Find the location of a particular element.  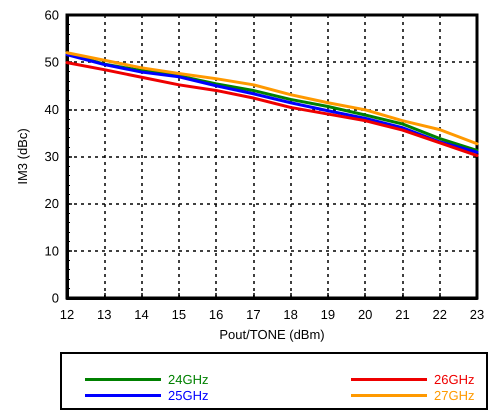

y-axis-title: IM3 (dBc) is located at coordinates (22, 156).